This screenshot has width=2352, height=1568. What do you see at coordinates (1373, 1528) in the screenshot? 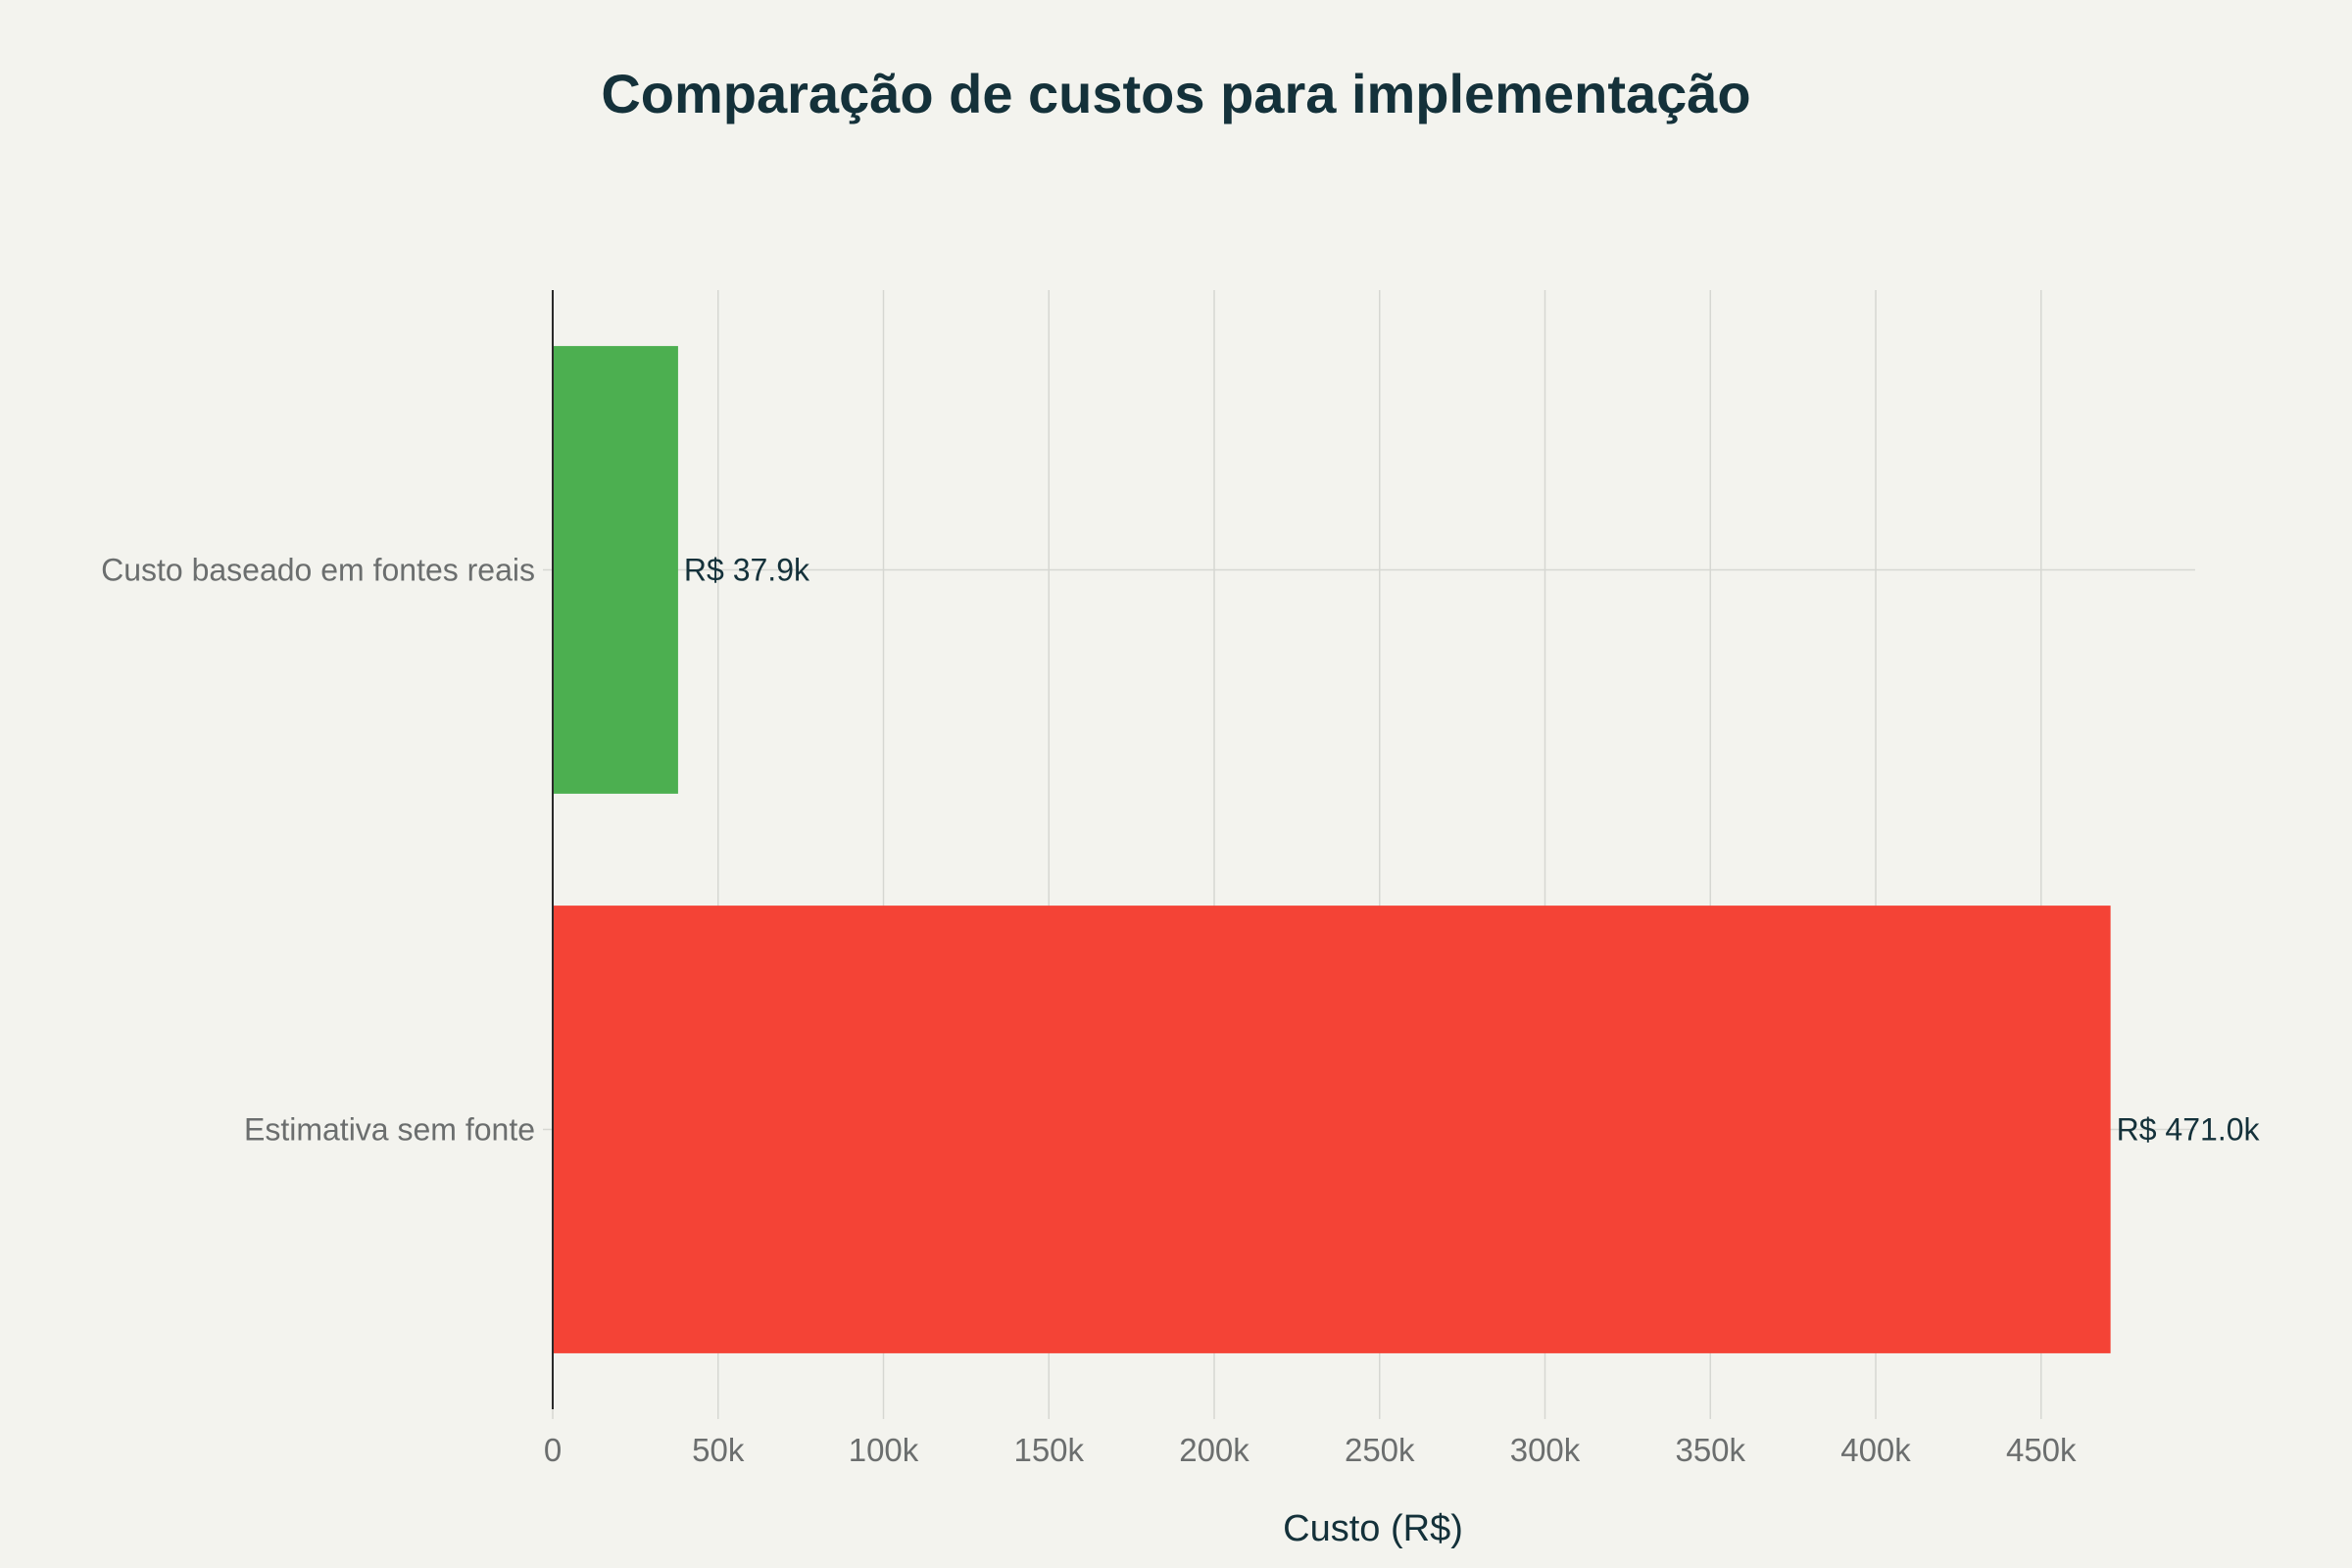
I see `x-axis-title: Custo (R$)` at bounding box center [1373, 1528].